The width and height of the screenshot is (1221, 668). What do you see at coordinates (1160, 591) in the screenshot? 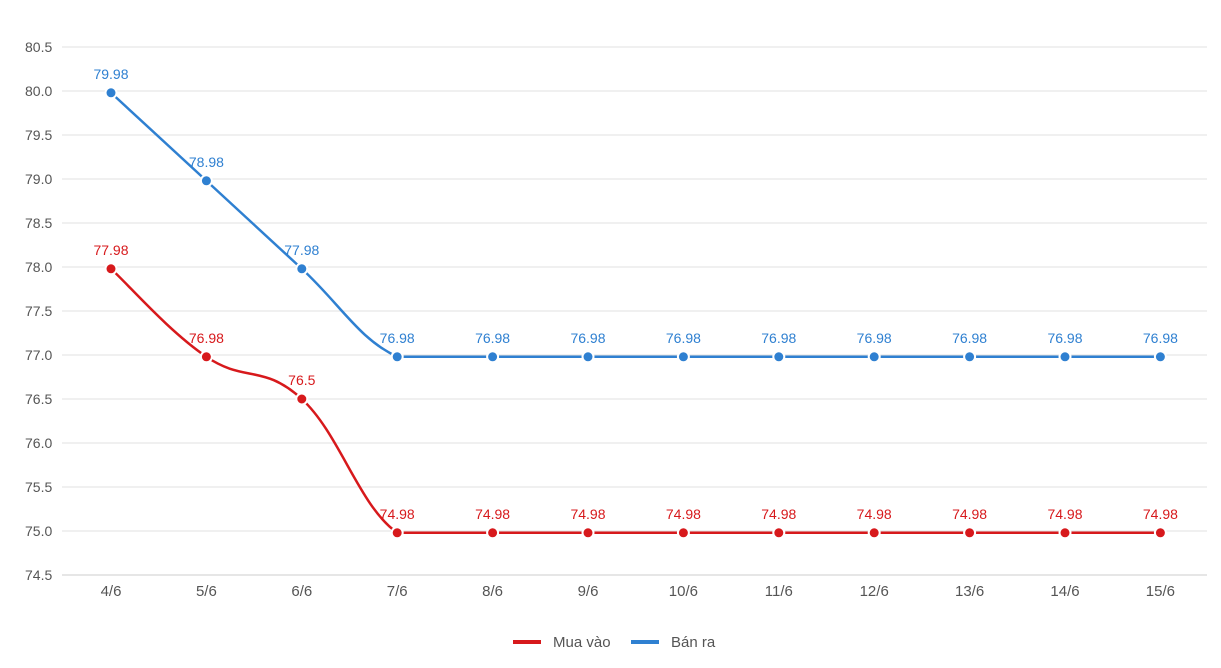
I see `x-tick-label: 15/6` at bounding box center [1160, 591].